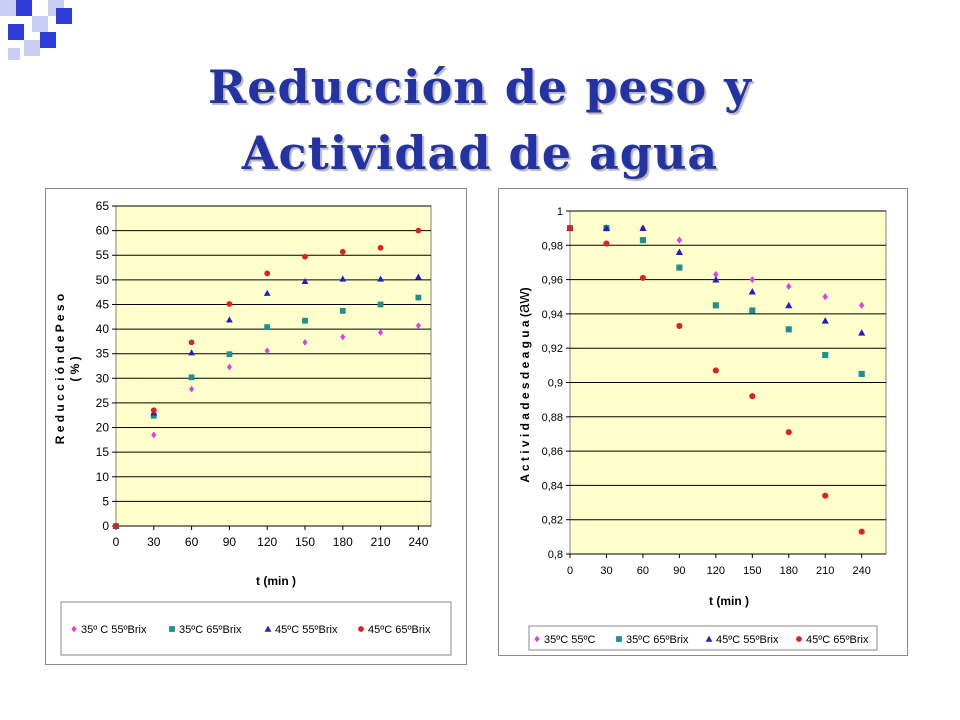 This screenshot has width=960, height=720. Describe the element at coordinates (60, 369) in the screenshot. I see `y-axis-label: R e d u c c i ó n d e P e s o` at that location.